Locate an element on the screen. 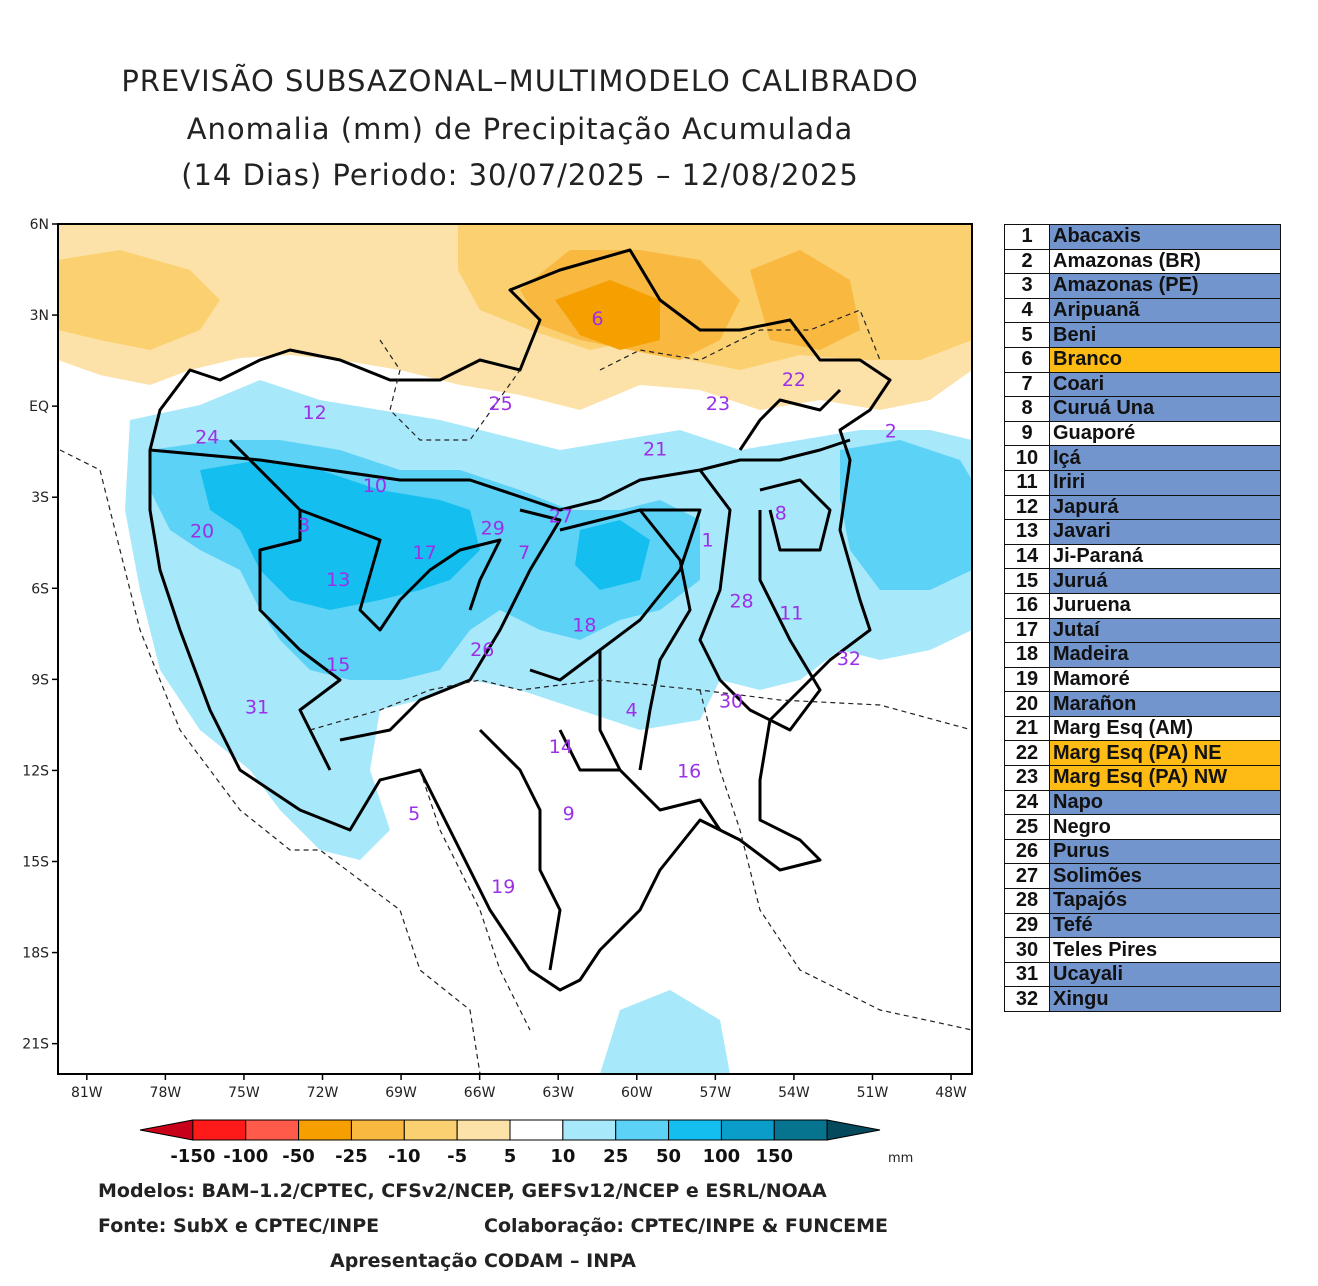  basin-label: 7 is located at coordinates (524, 553).